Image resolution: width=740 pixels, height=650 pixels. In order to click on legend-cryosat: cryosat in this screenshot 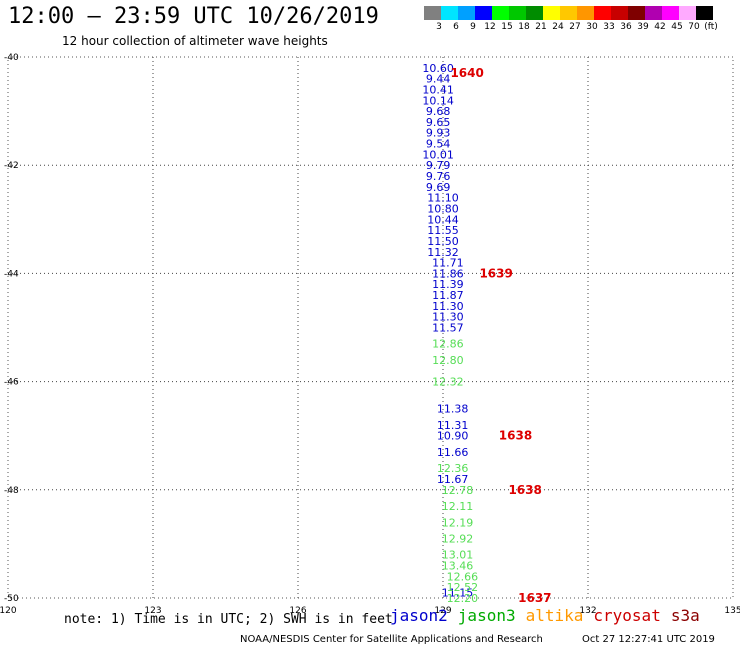, I will do `click(627, 615)`.